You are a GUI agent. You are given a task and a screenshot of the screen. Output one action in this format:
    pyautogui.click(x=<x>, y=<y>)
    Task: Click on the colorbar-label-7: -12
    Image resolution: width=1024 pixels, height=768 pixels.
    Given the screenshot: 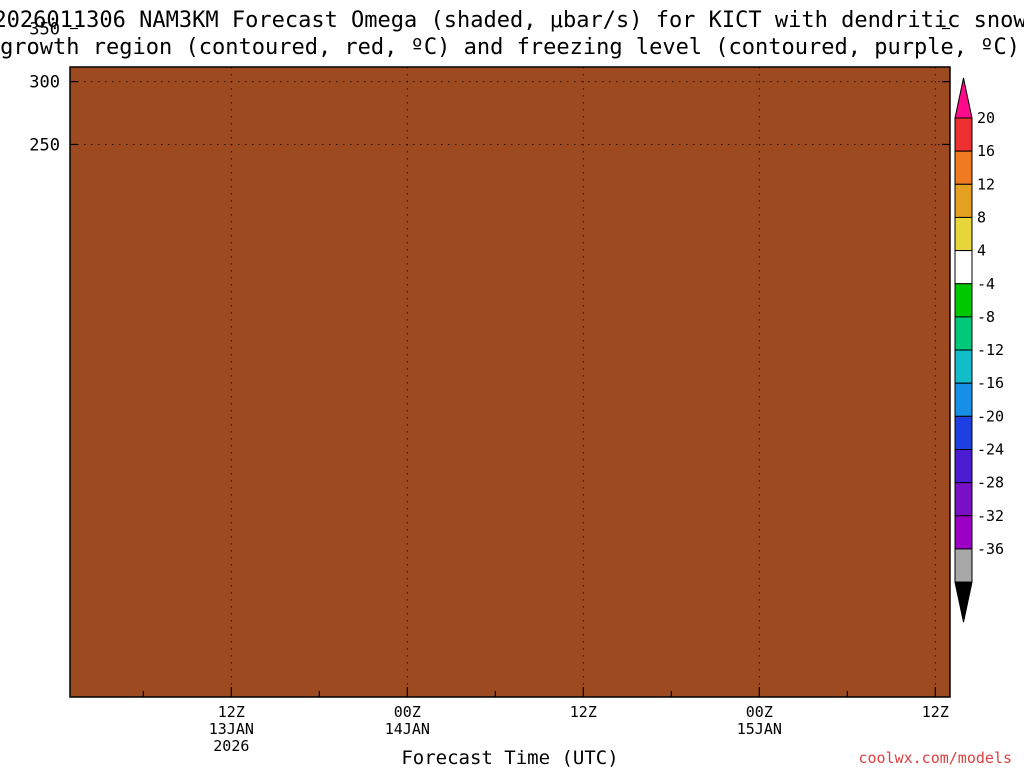 What is the action you would take?
    pyautogui.click(x=990, y=350)
    